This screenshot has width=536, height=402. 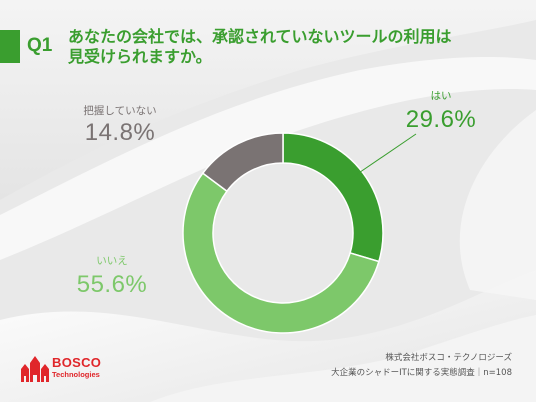 I want to click on category-label-no: いいえ, so click(x=112, y=261).